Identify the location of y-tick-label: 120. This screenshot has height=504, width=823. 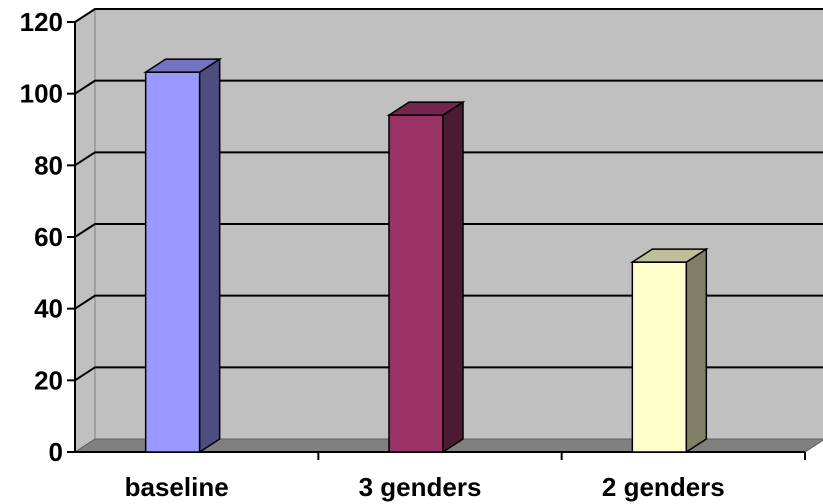
(41, 22).